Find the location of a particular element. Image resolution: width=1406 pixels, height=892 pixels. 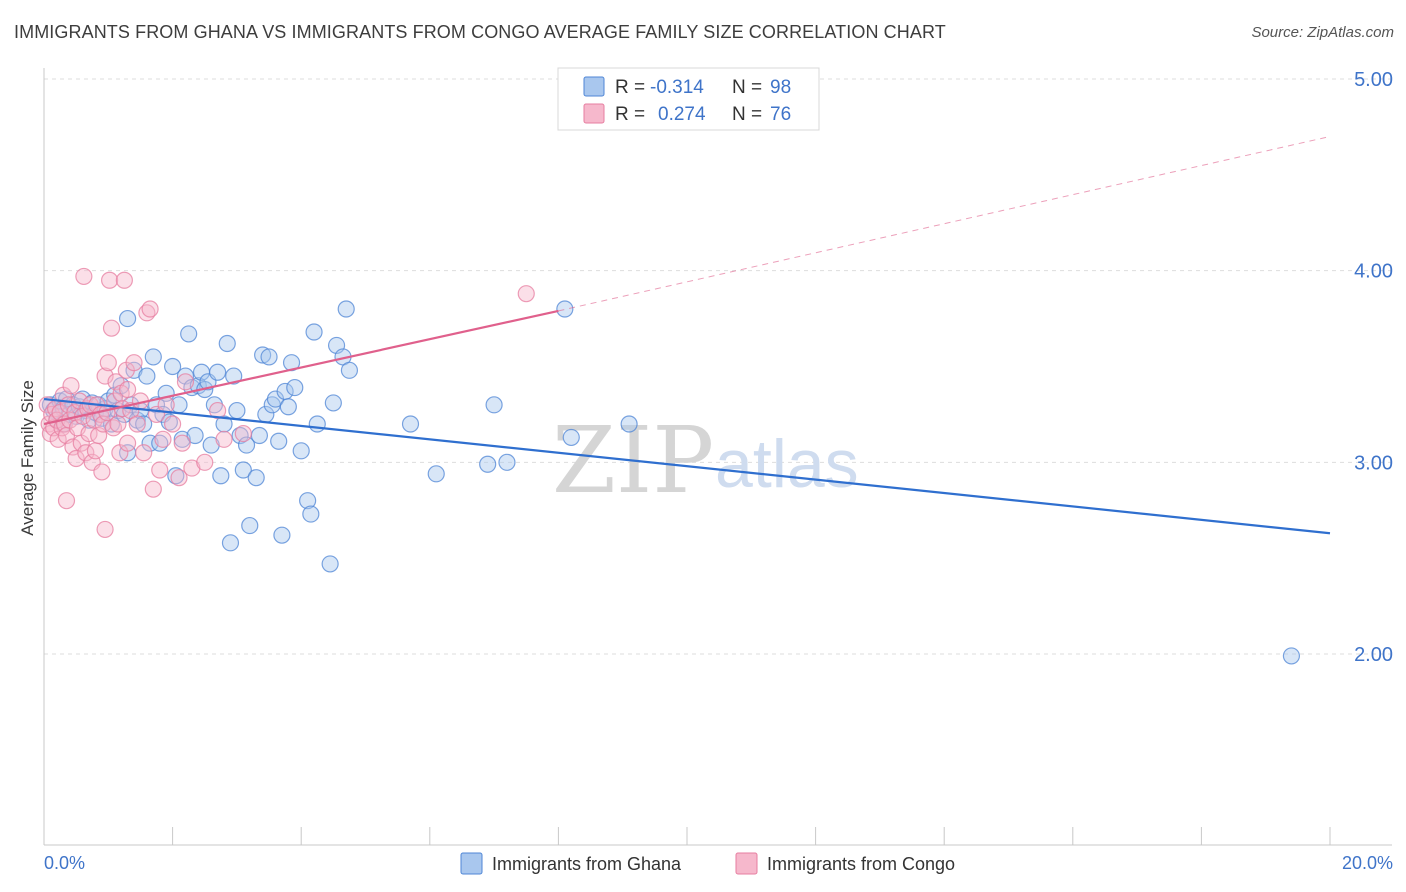

legend-congo-r-value: 0.274 is located at coordinates (682, 114).